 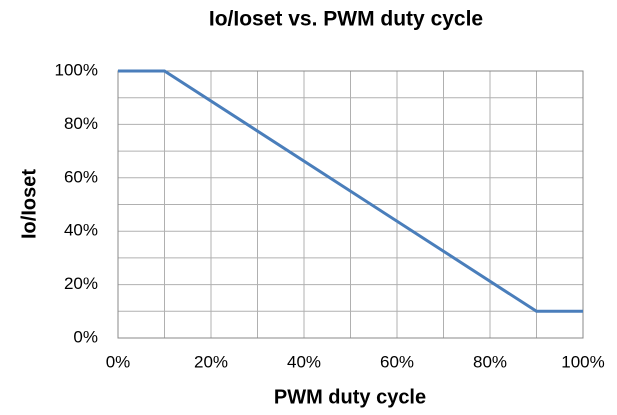 I want to click on x-tick-label: 0%, so click(x=118, y=361).